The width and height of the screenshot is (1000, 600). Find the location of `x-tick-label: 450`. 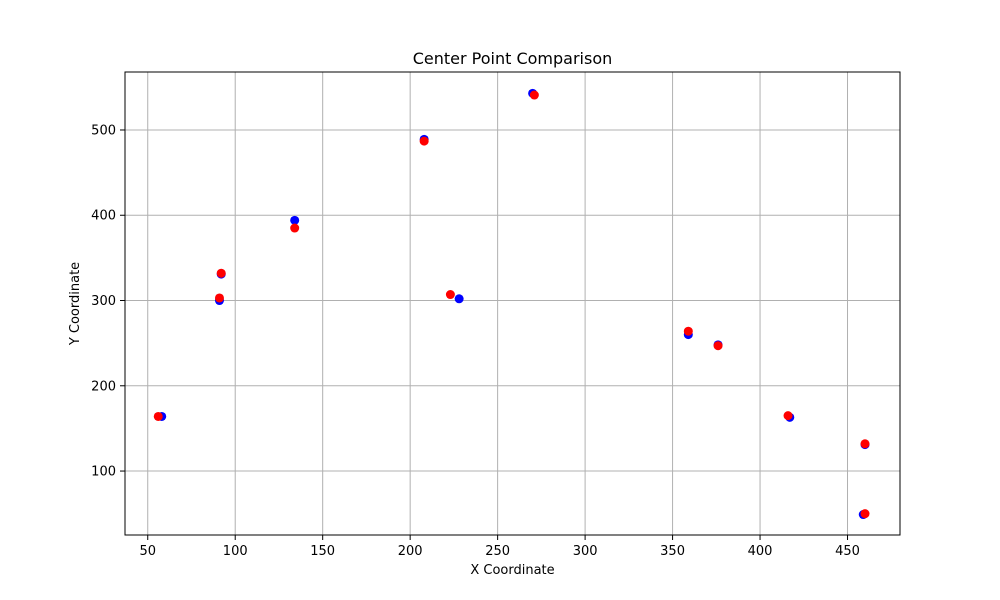

x-tick-label: 450 is located at coordinates (847, 551).